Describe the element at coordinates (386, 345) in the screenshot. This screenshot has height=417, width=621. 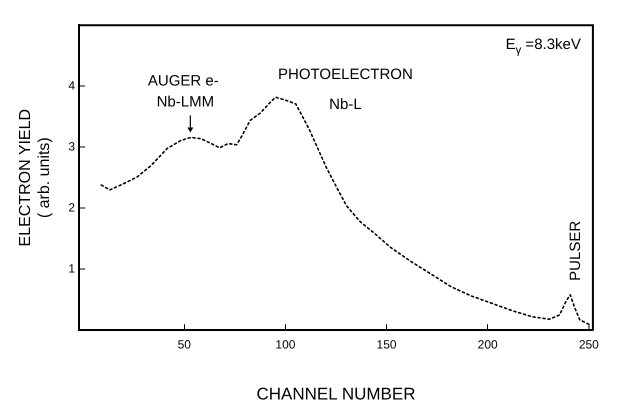
I see `x-tick-label: 150` at that location.